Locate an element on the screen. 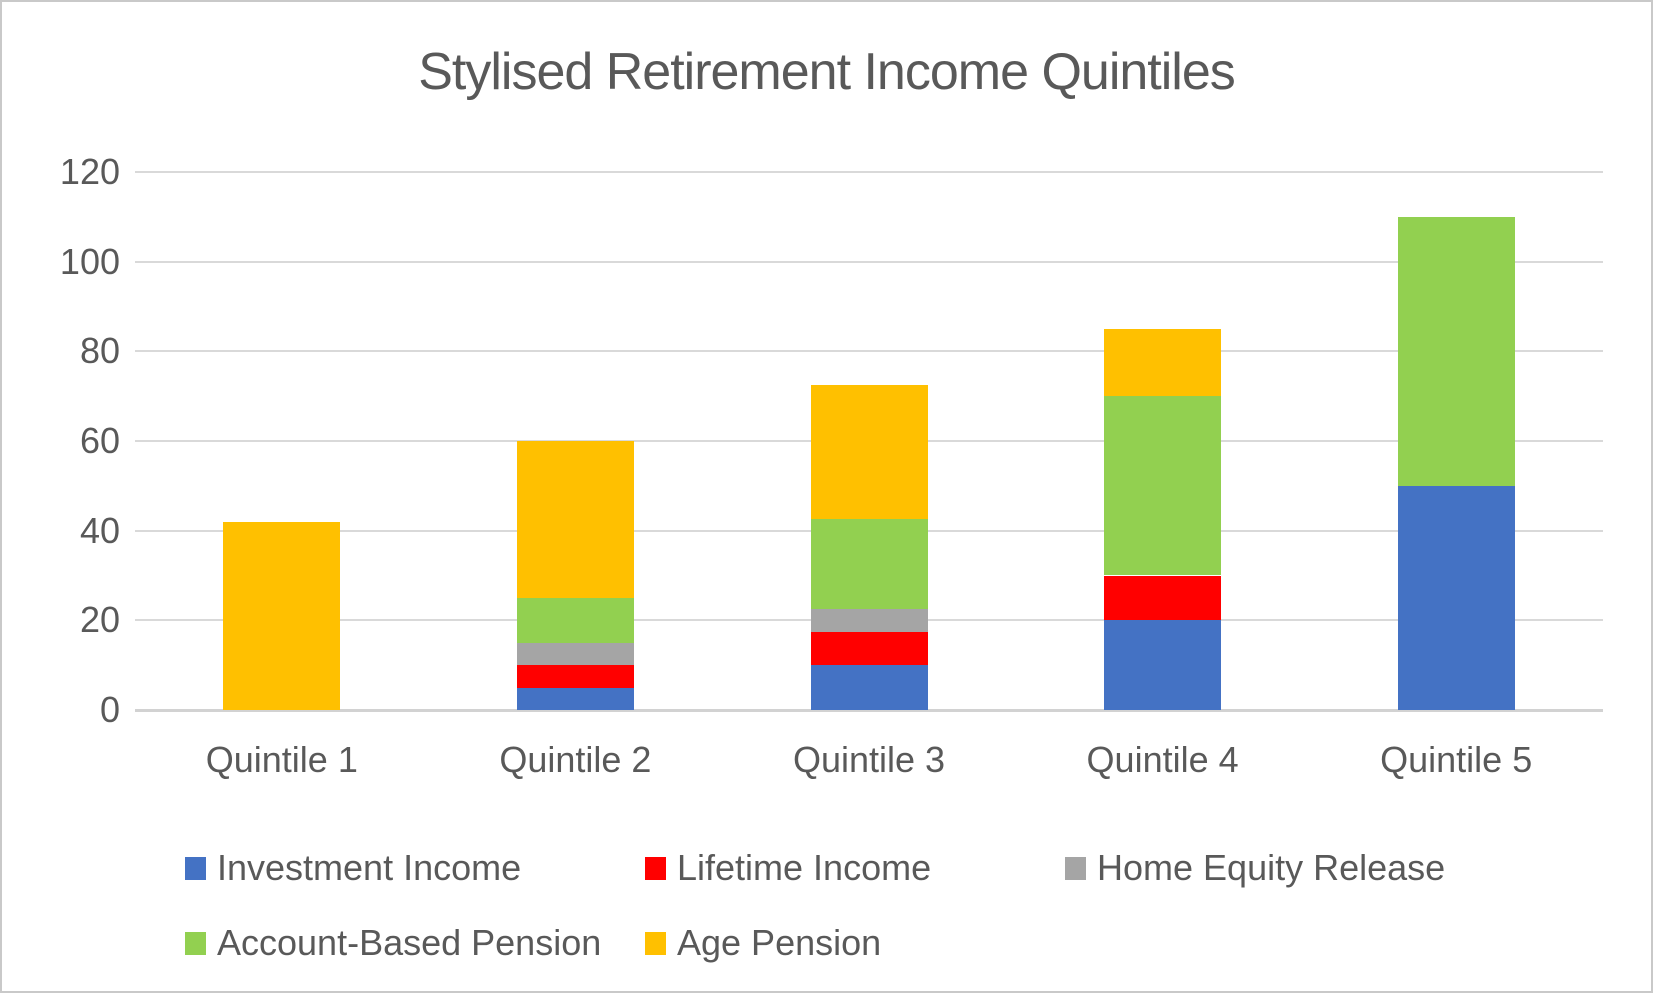 The width and height of the screenshot is (1653, 993). x-axis-label-quintile-1: Quintile 1 is located at coordinates (281, 759).